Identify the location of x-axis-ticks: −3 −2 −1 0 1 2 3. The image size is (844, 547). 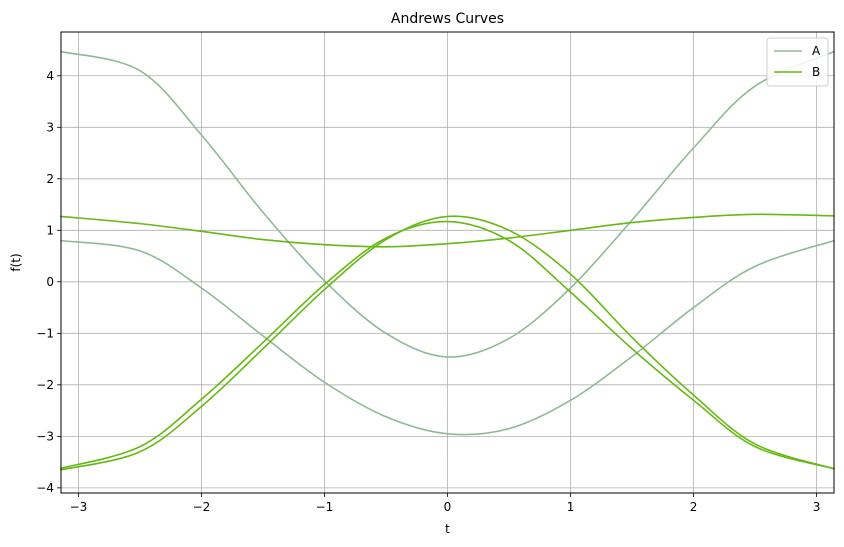
(445, 503).